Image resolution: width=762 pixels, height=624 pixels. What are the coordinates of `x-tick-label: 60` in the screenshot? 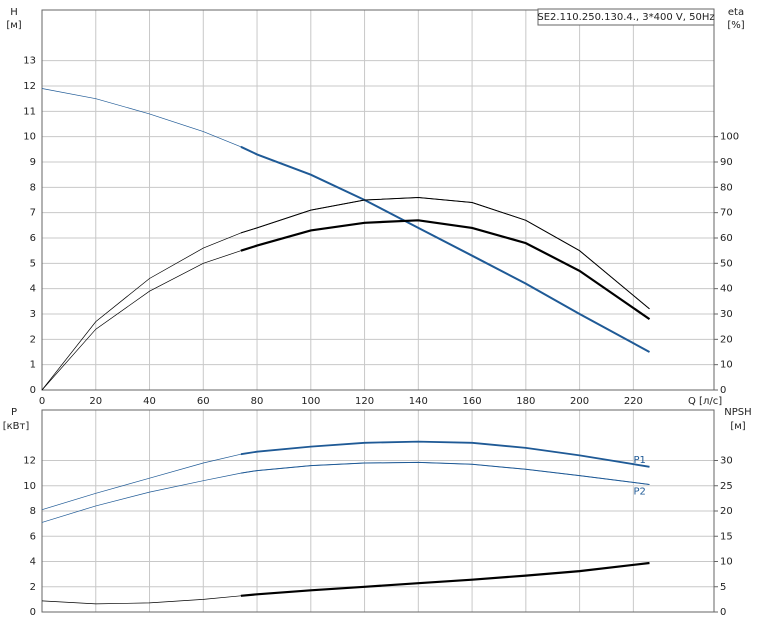 It's located at (203, 401).